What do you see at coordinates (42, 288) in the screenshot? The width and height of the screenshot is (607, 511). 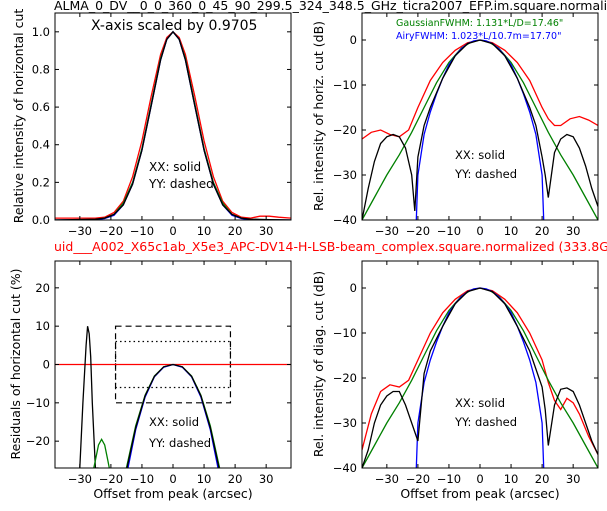 I see `y-tick-label: 20` at bounding box center [42, 288].